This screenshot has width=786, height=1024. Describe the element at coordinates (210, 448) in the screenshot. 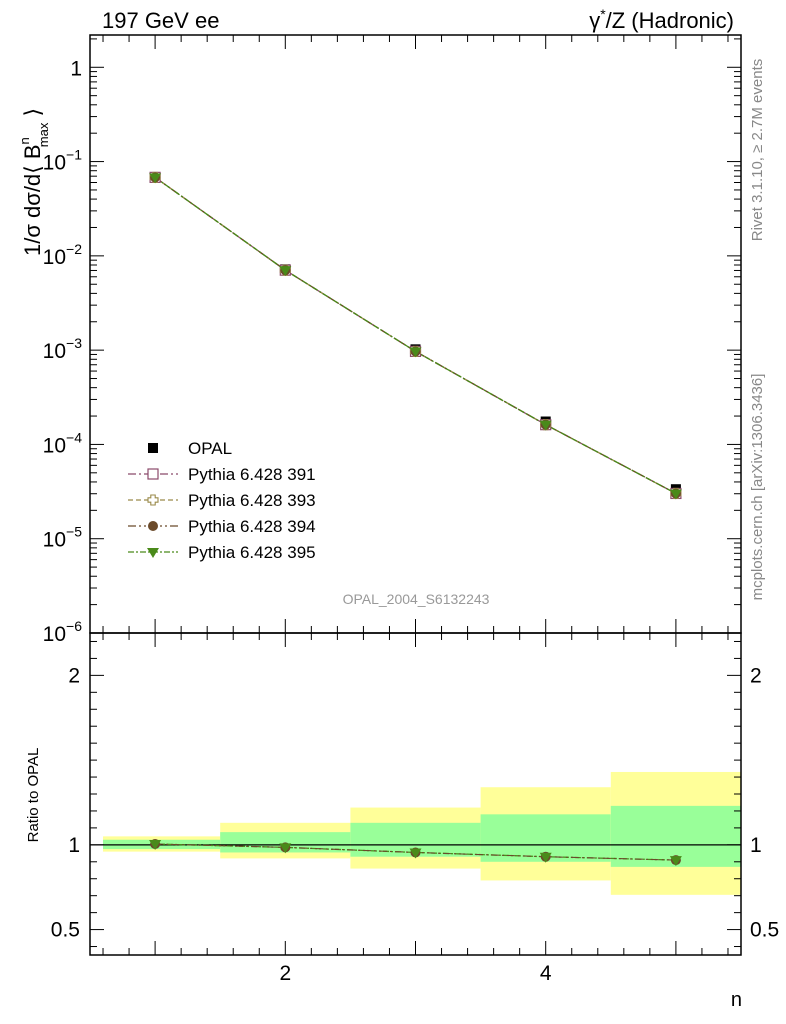

I see `legend-label: OPAL` at that location.